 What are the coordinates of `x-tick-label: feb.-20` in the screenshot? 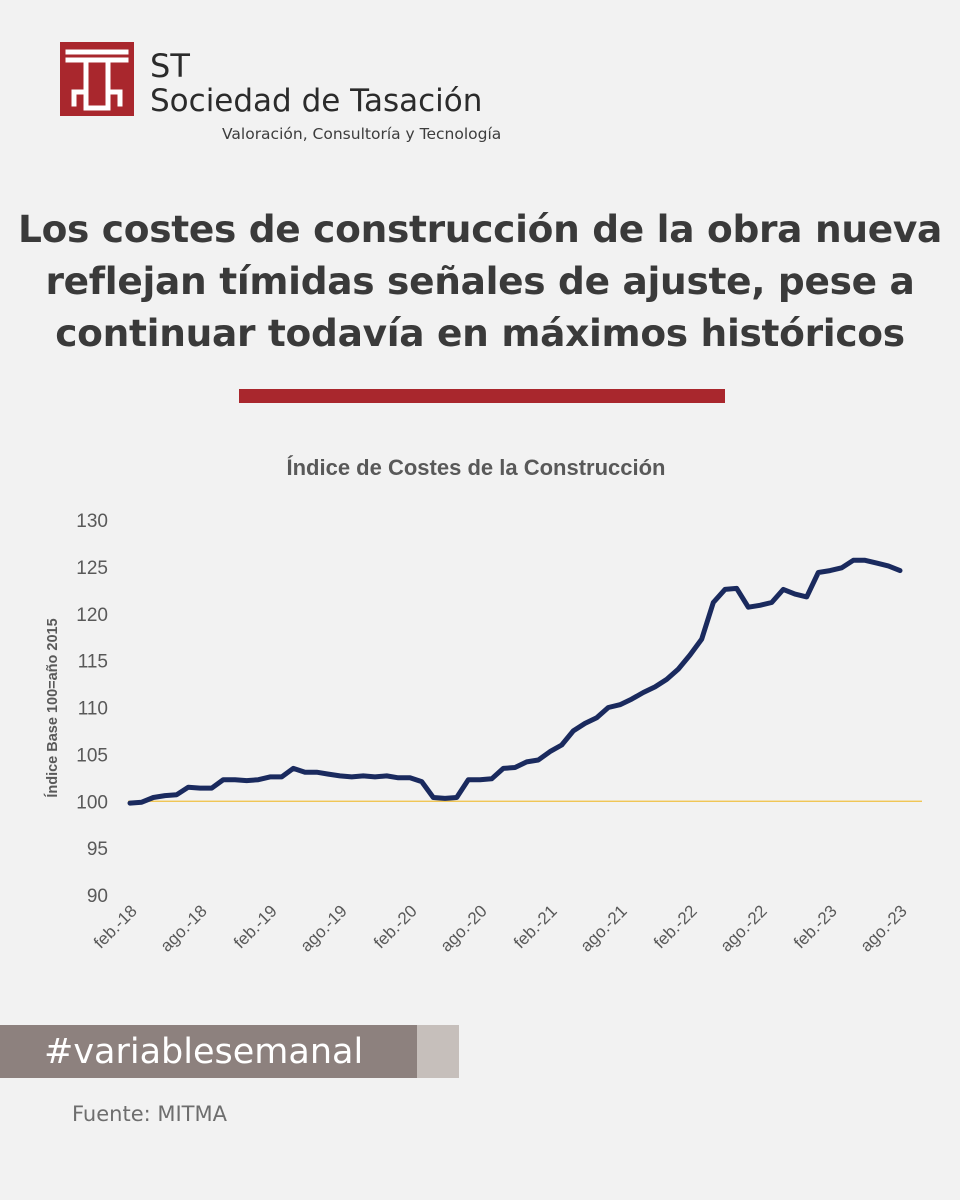 It's located at (395, 926).